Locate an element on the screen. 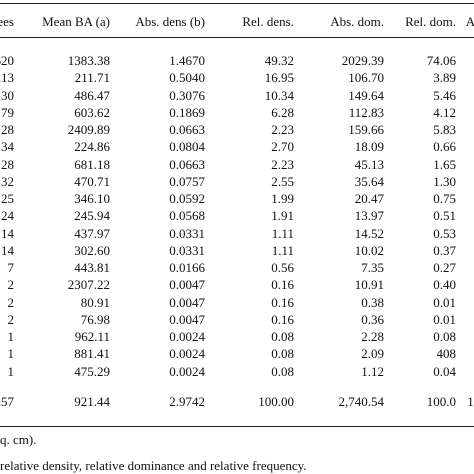 This screenshot has height=474, width=474. abs-freq-cell: 12.0 is located at coordinates (470, 401).